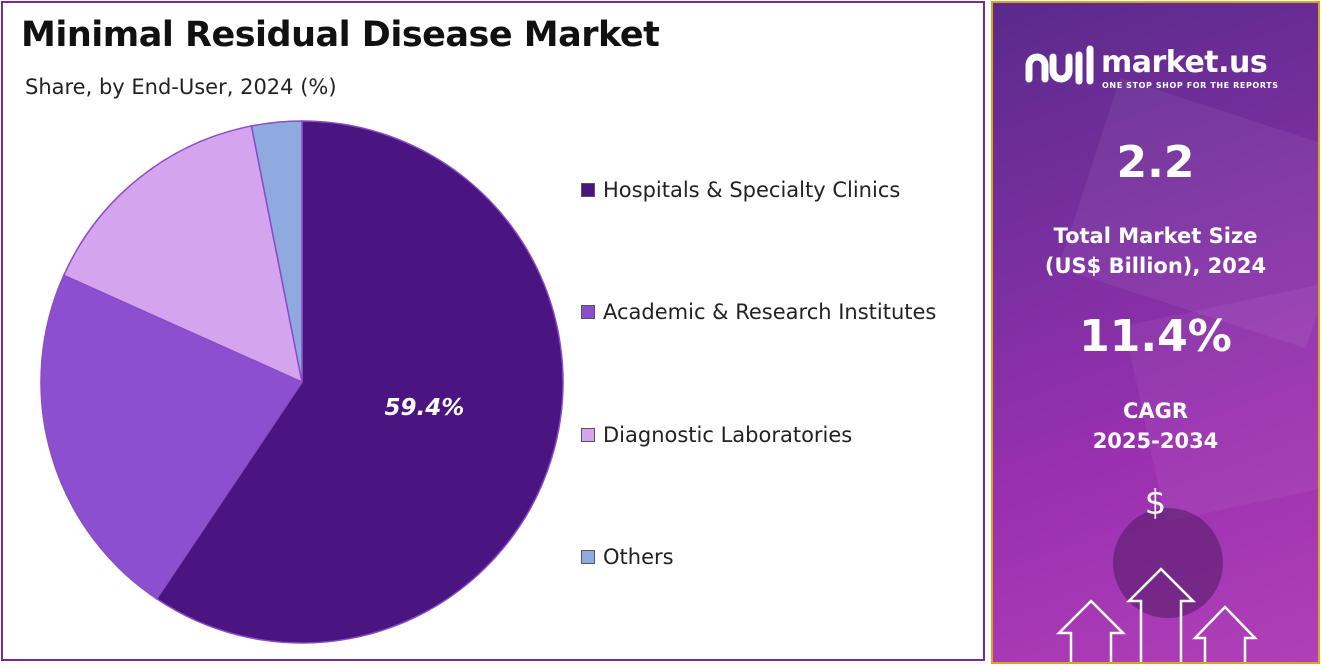  I want to click on pie-slice-others, so click(276, 251).